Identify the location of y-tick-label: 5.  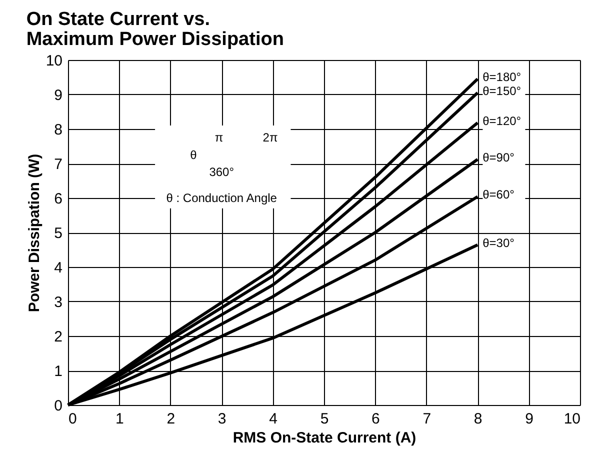
(58, 233).